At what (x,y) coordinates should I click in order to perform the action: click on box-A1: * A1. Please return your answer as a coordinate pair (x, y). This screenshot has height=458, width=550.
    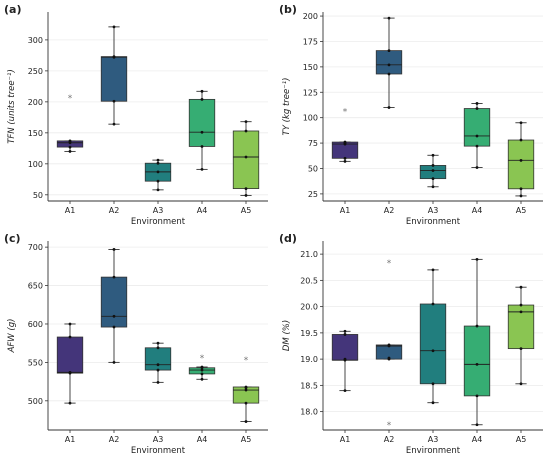
    Looking at the image, I should click on (70, 154).